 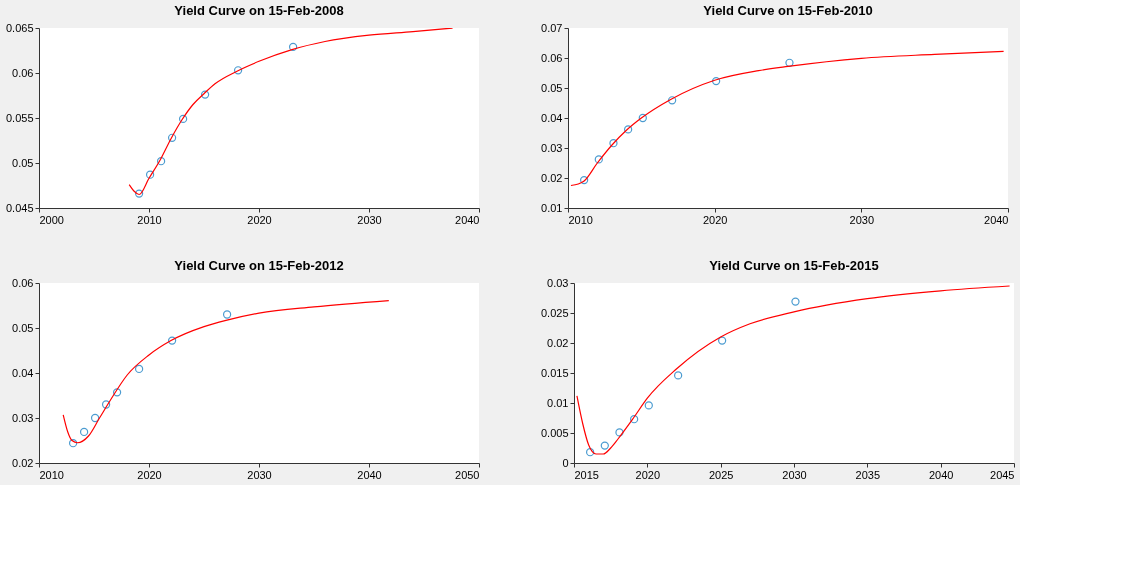 What do you see at coordinates (1002, 474) in the screenshot?
I see `x-tick-label: 2045` at bounding box center [1002, 474].